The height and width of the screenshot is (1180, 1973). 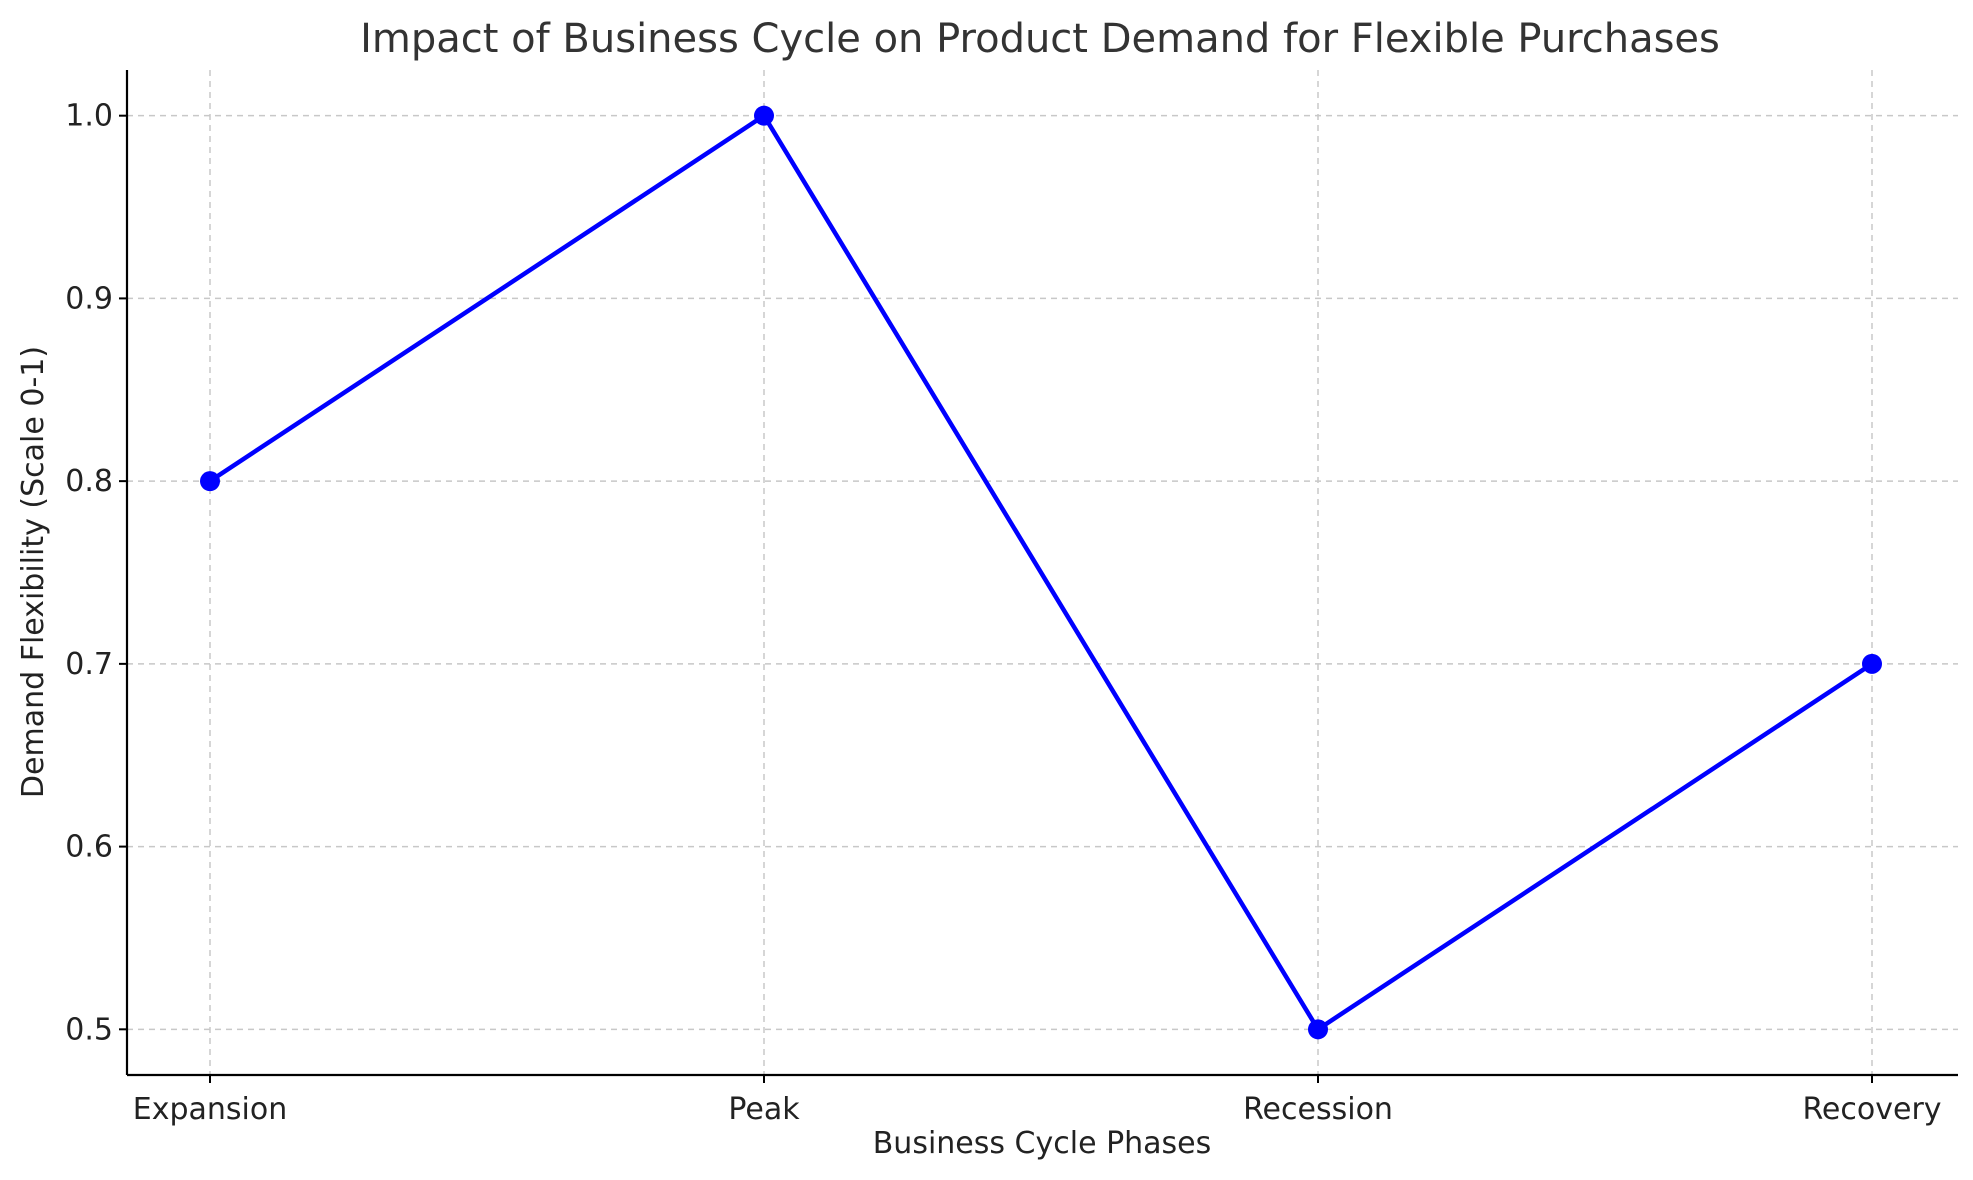 I want to click on y-axis-label: Demand Flexibility (Scale 0-1), so click(x=33, y=572).